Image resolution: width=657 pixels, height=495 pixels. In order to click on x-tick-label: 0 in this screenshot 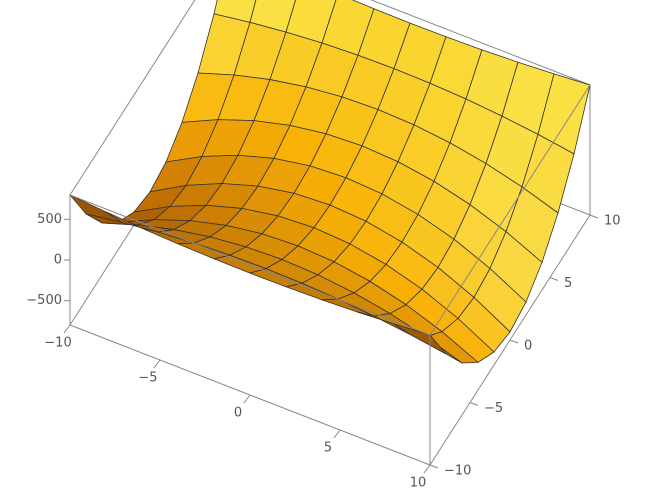, I will do `click(238, 413)`.